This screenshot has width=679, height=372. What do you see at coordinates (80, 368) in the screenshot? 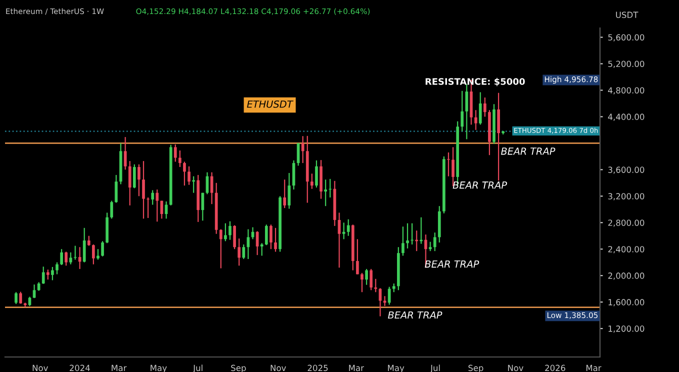
I see `x-tick-label: 2024` at bounding box center [80, 368].